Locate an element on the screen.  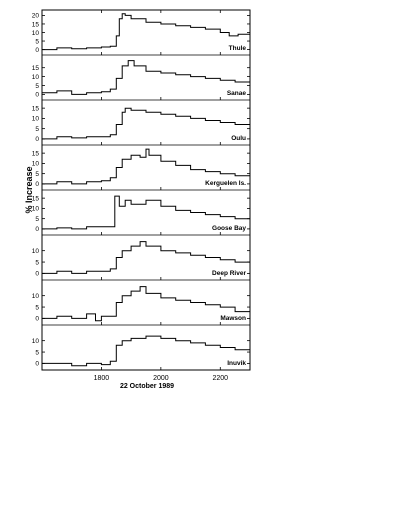
x-tick-label: 2200 is located at coordinates (220, 378).